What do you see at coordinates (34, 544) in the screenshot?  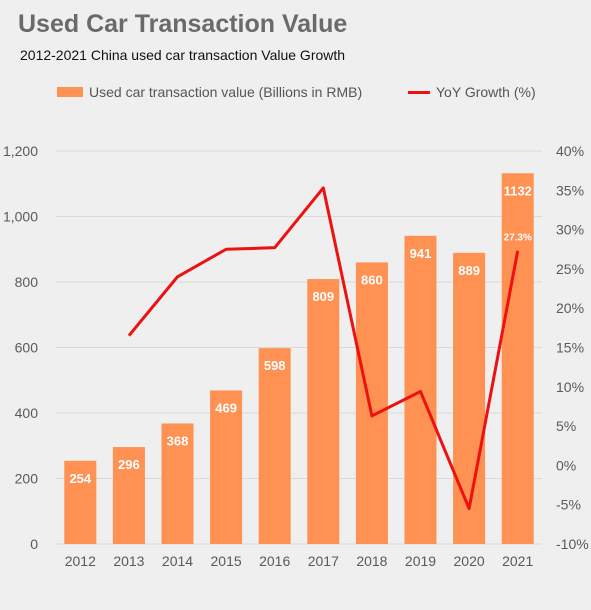 I see `y-left-tick-label: 0` at bounding box center [34, 544].